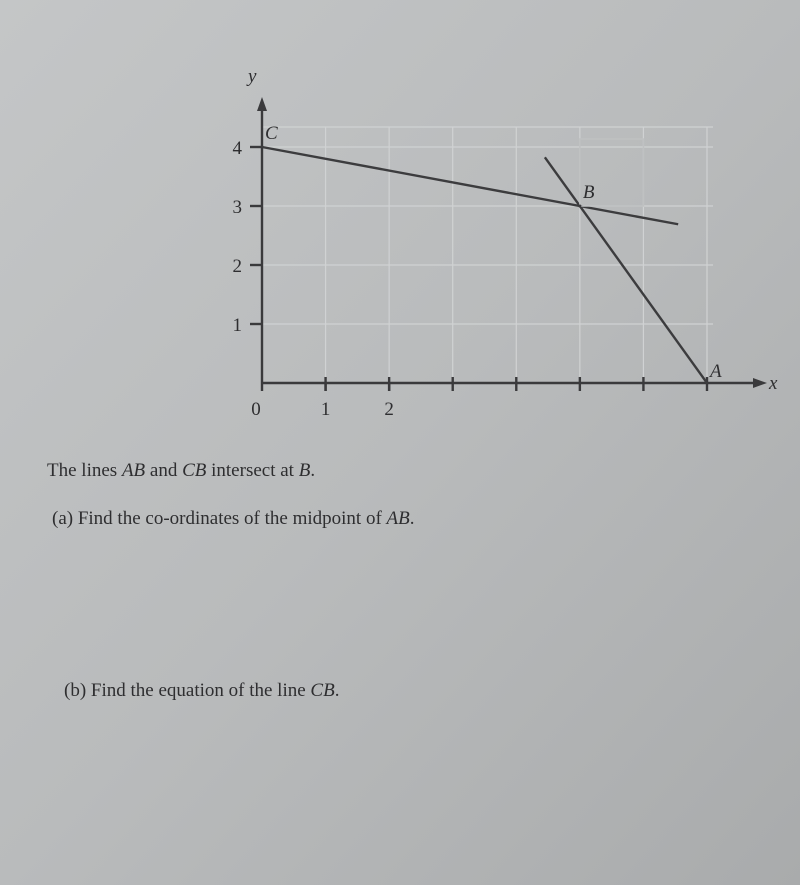 This screenshot has width=800, height=885. What do you see at coordinates (238, 266) in the screenshot?
I see `y-tick-label: 2` at bounding box center [238, 266].